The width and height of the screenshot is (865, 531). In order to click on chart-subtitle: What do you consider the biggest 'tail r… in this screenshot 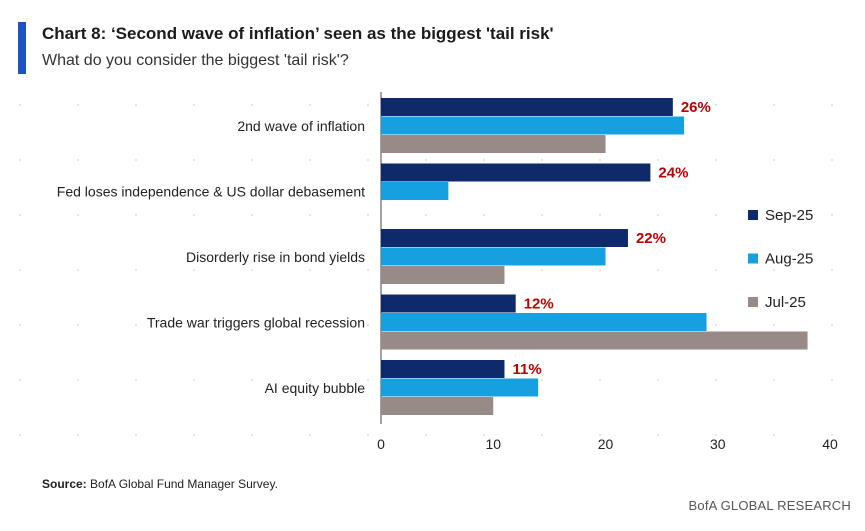, I will do `click(195, 60)`.